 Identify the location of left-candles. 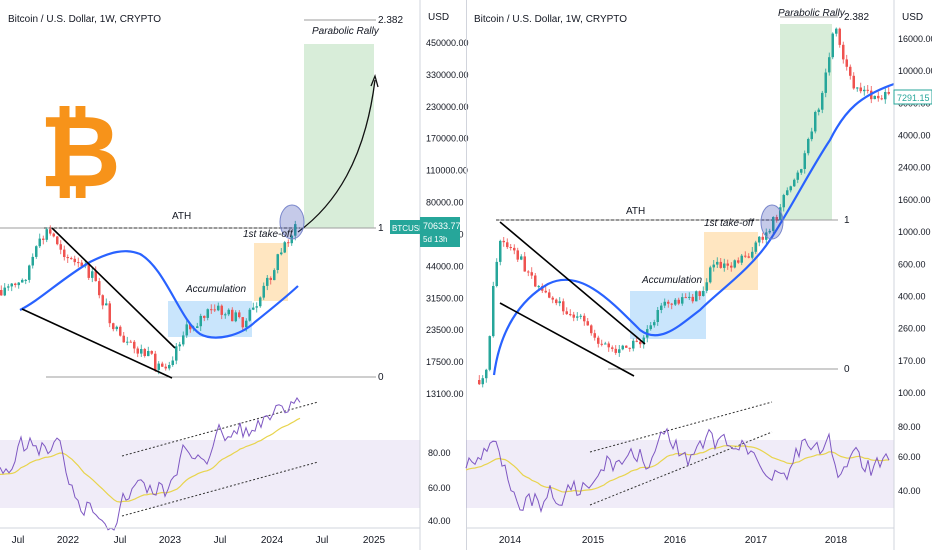
(148, 297).